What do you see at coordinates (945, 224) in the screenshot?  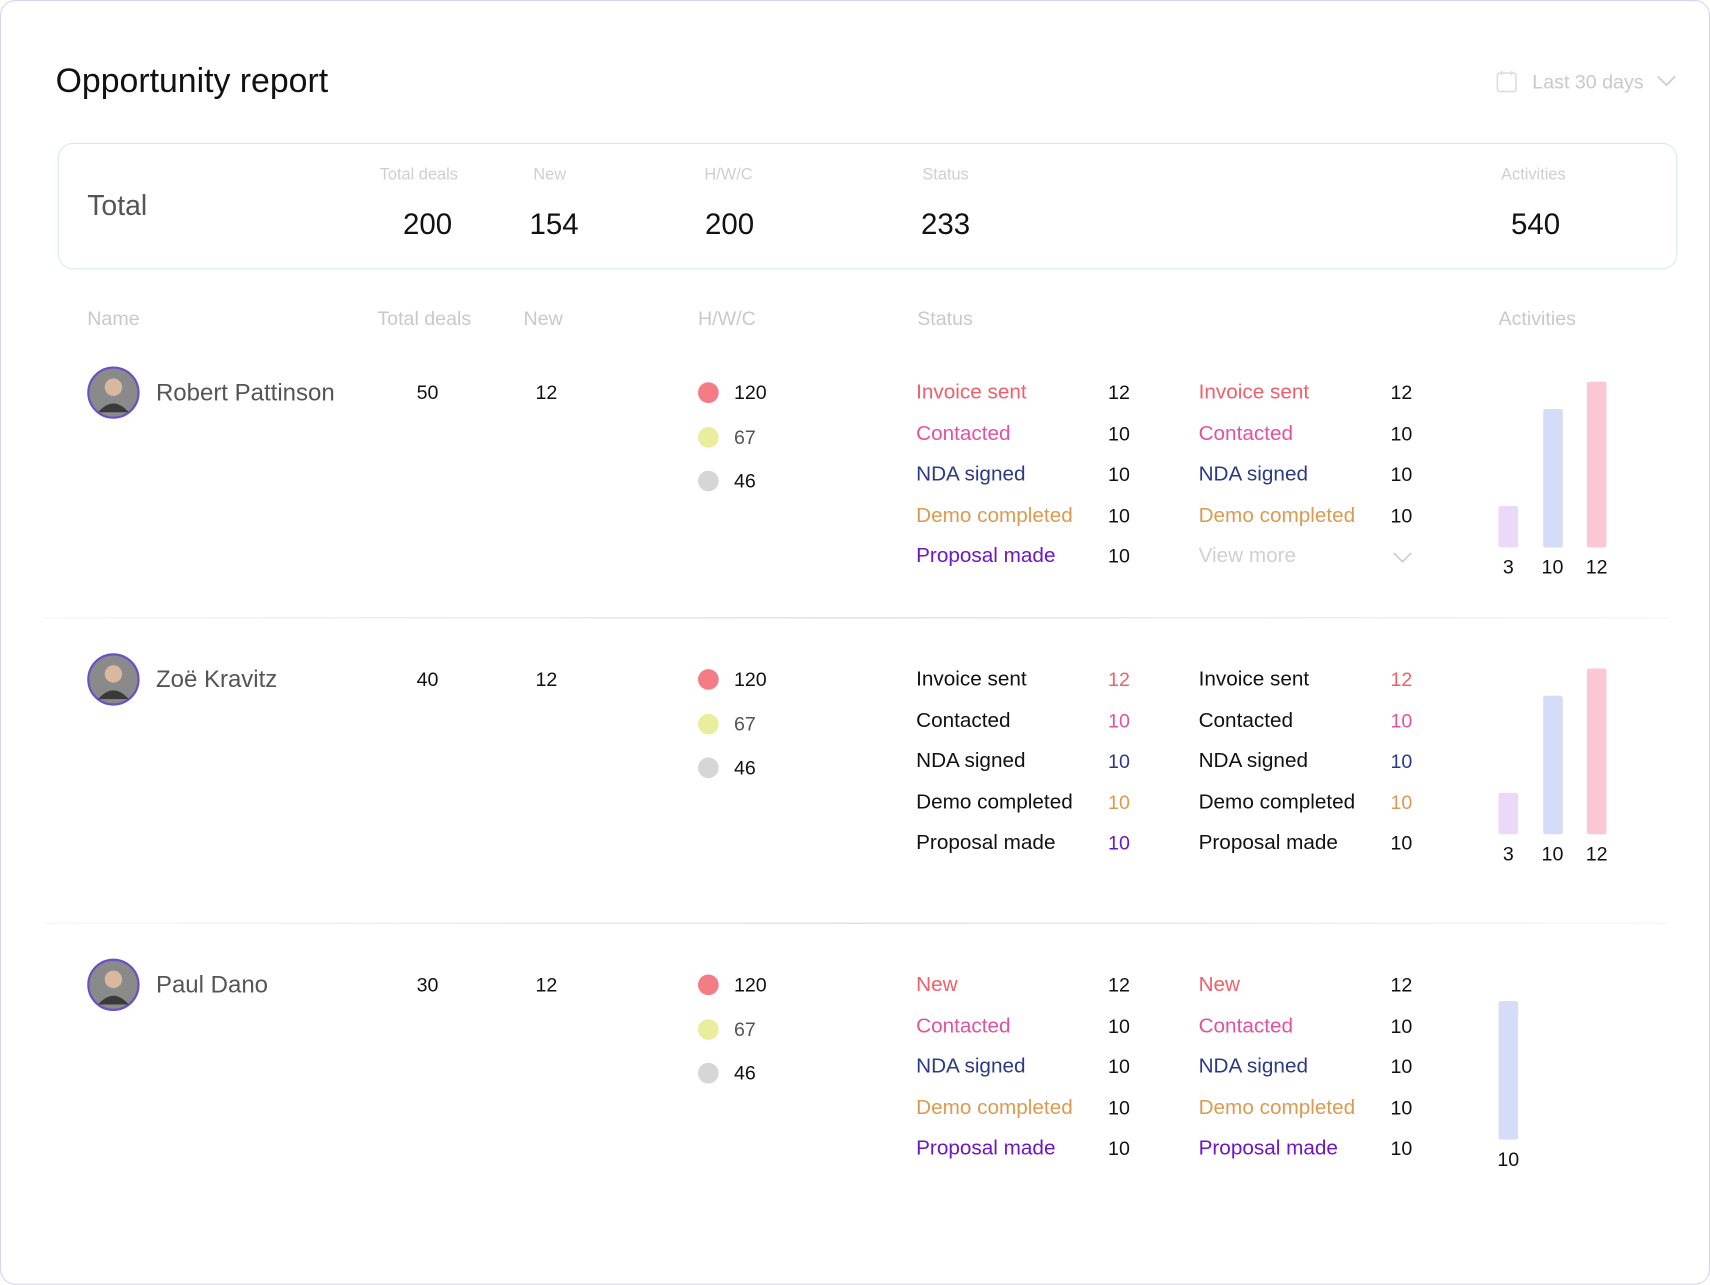 I see `totals-column-value: 233` at bounding box center [945, 224].